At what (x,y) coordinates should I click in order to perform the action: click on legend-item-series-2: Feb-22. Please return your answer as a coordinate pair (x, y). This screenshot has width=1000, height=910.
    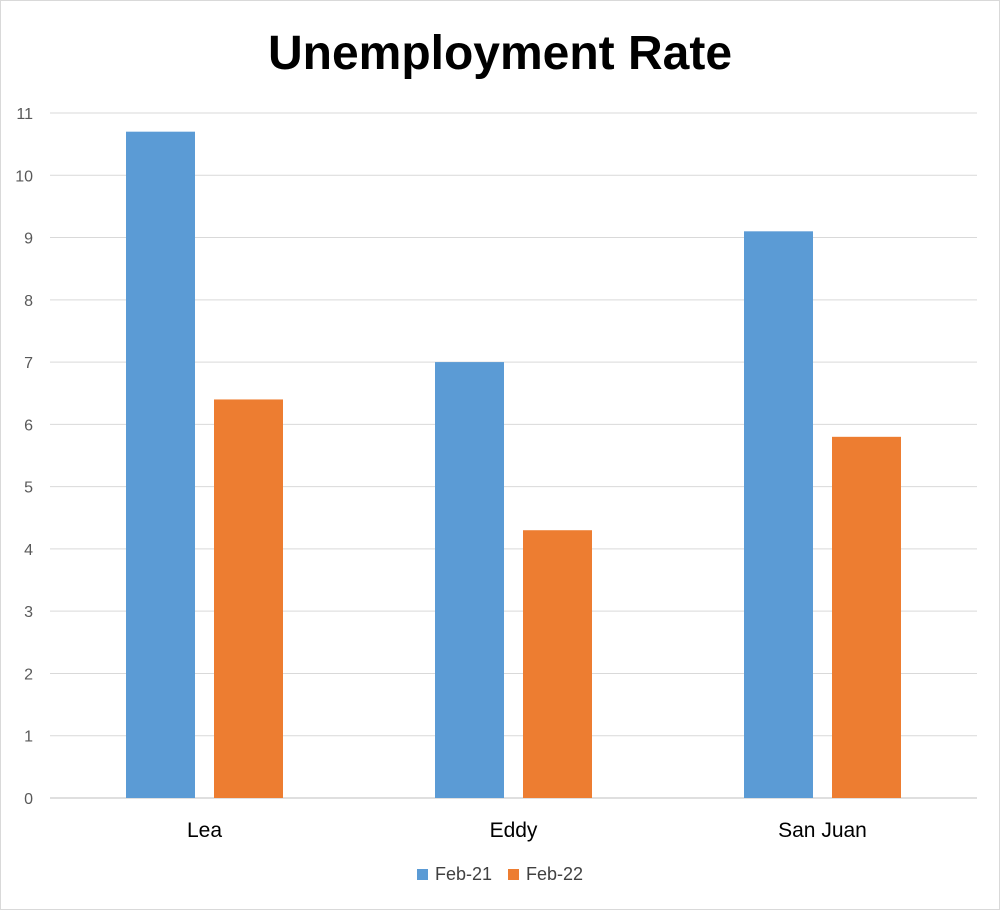
    Looking at the image, I should click on (545, 874).